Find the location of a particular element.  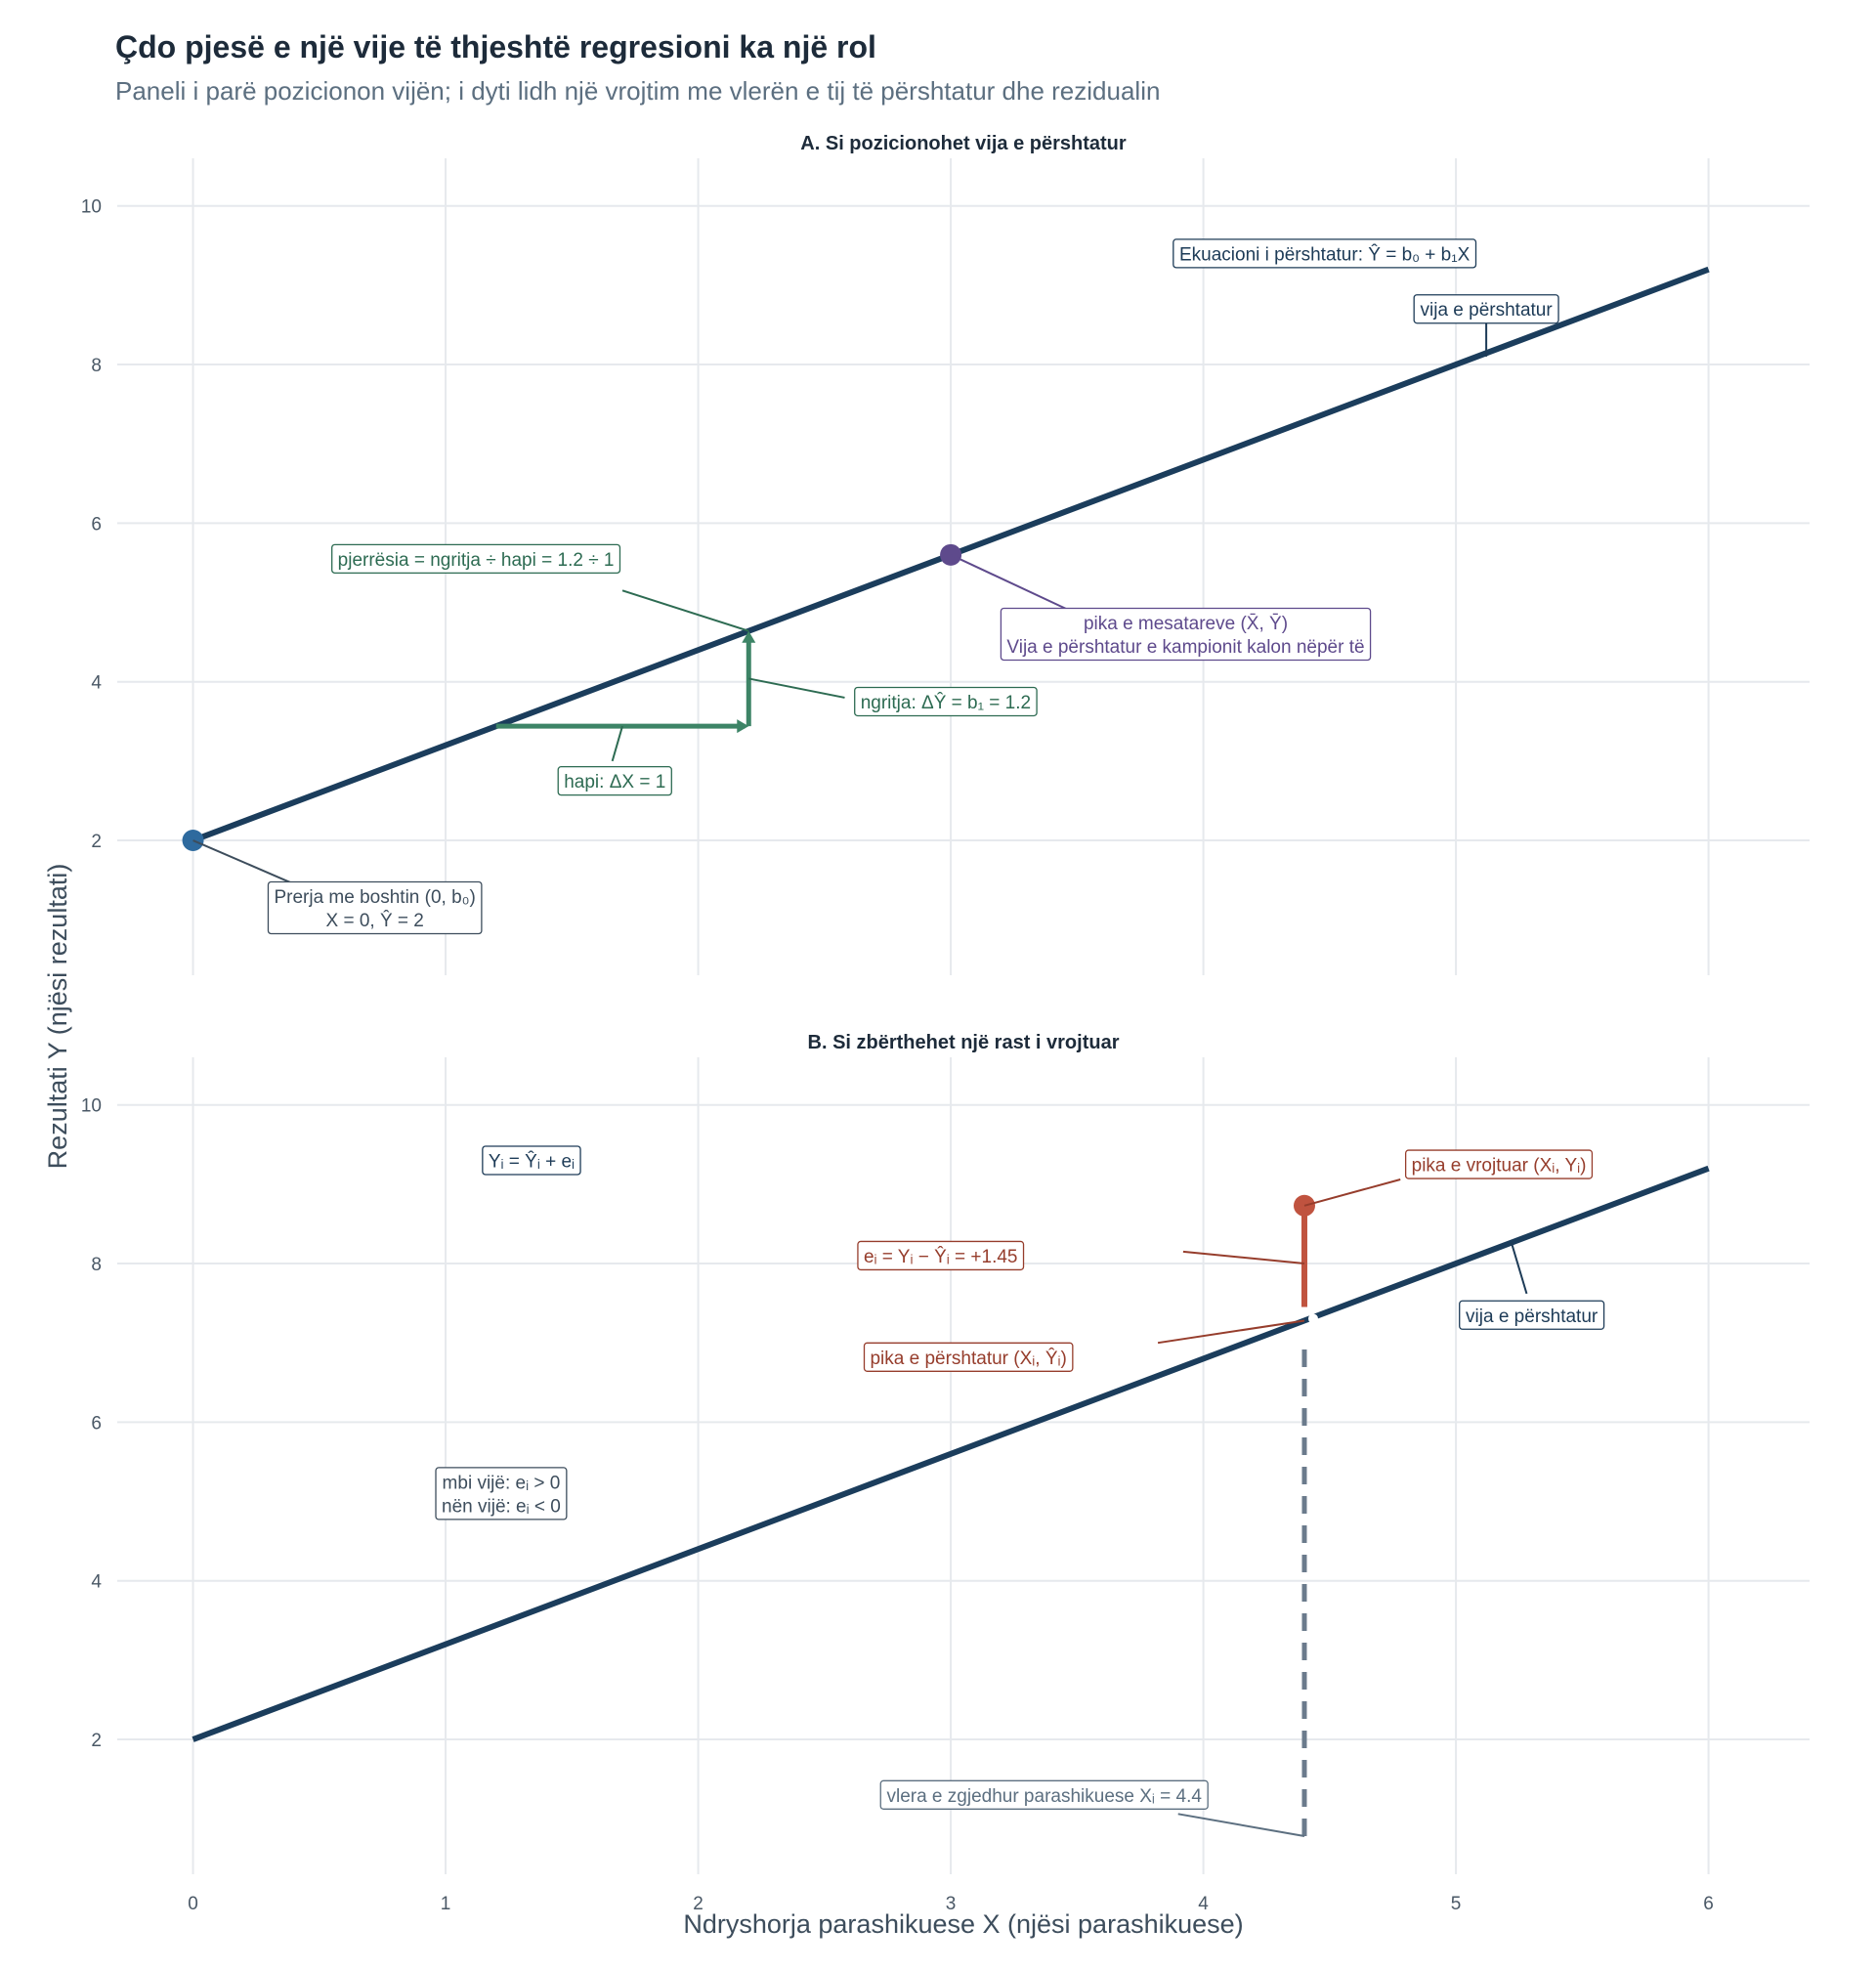

label-text: hapi: ΔX = 1 is located at coordinates (614, 782).